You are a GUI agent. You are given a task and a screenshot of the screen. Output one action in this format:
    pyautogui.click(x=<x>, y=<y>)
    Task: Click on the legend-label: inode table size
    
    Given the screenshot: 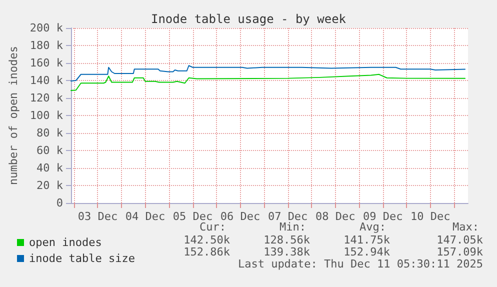 What is the action you would take?
    pyautogui.click(x=82, y=258)
    